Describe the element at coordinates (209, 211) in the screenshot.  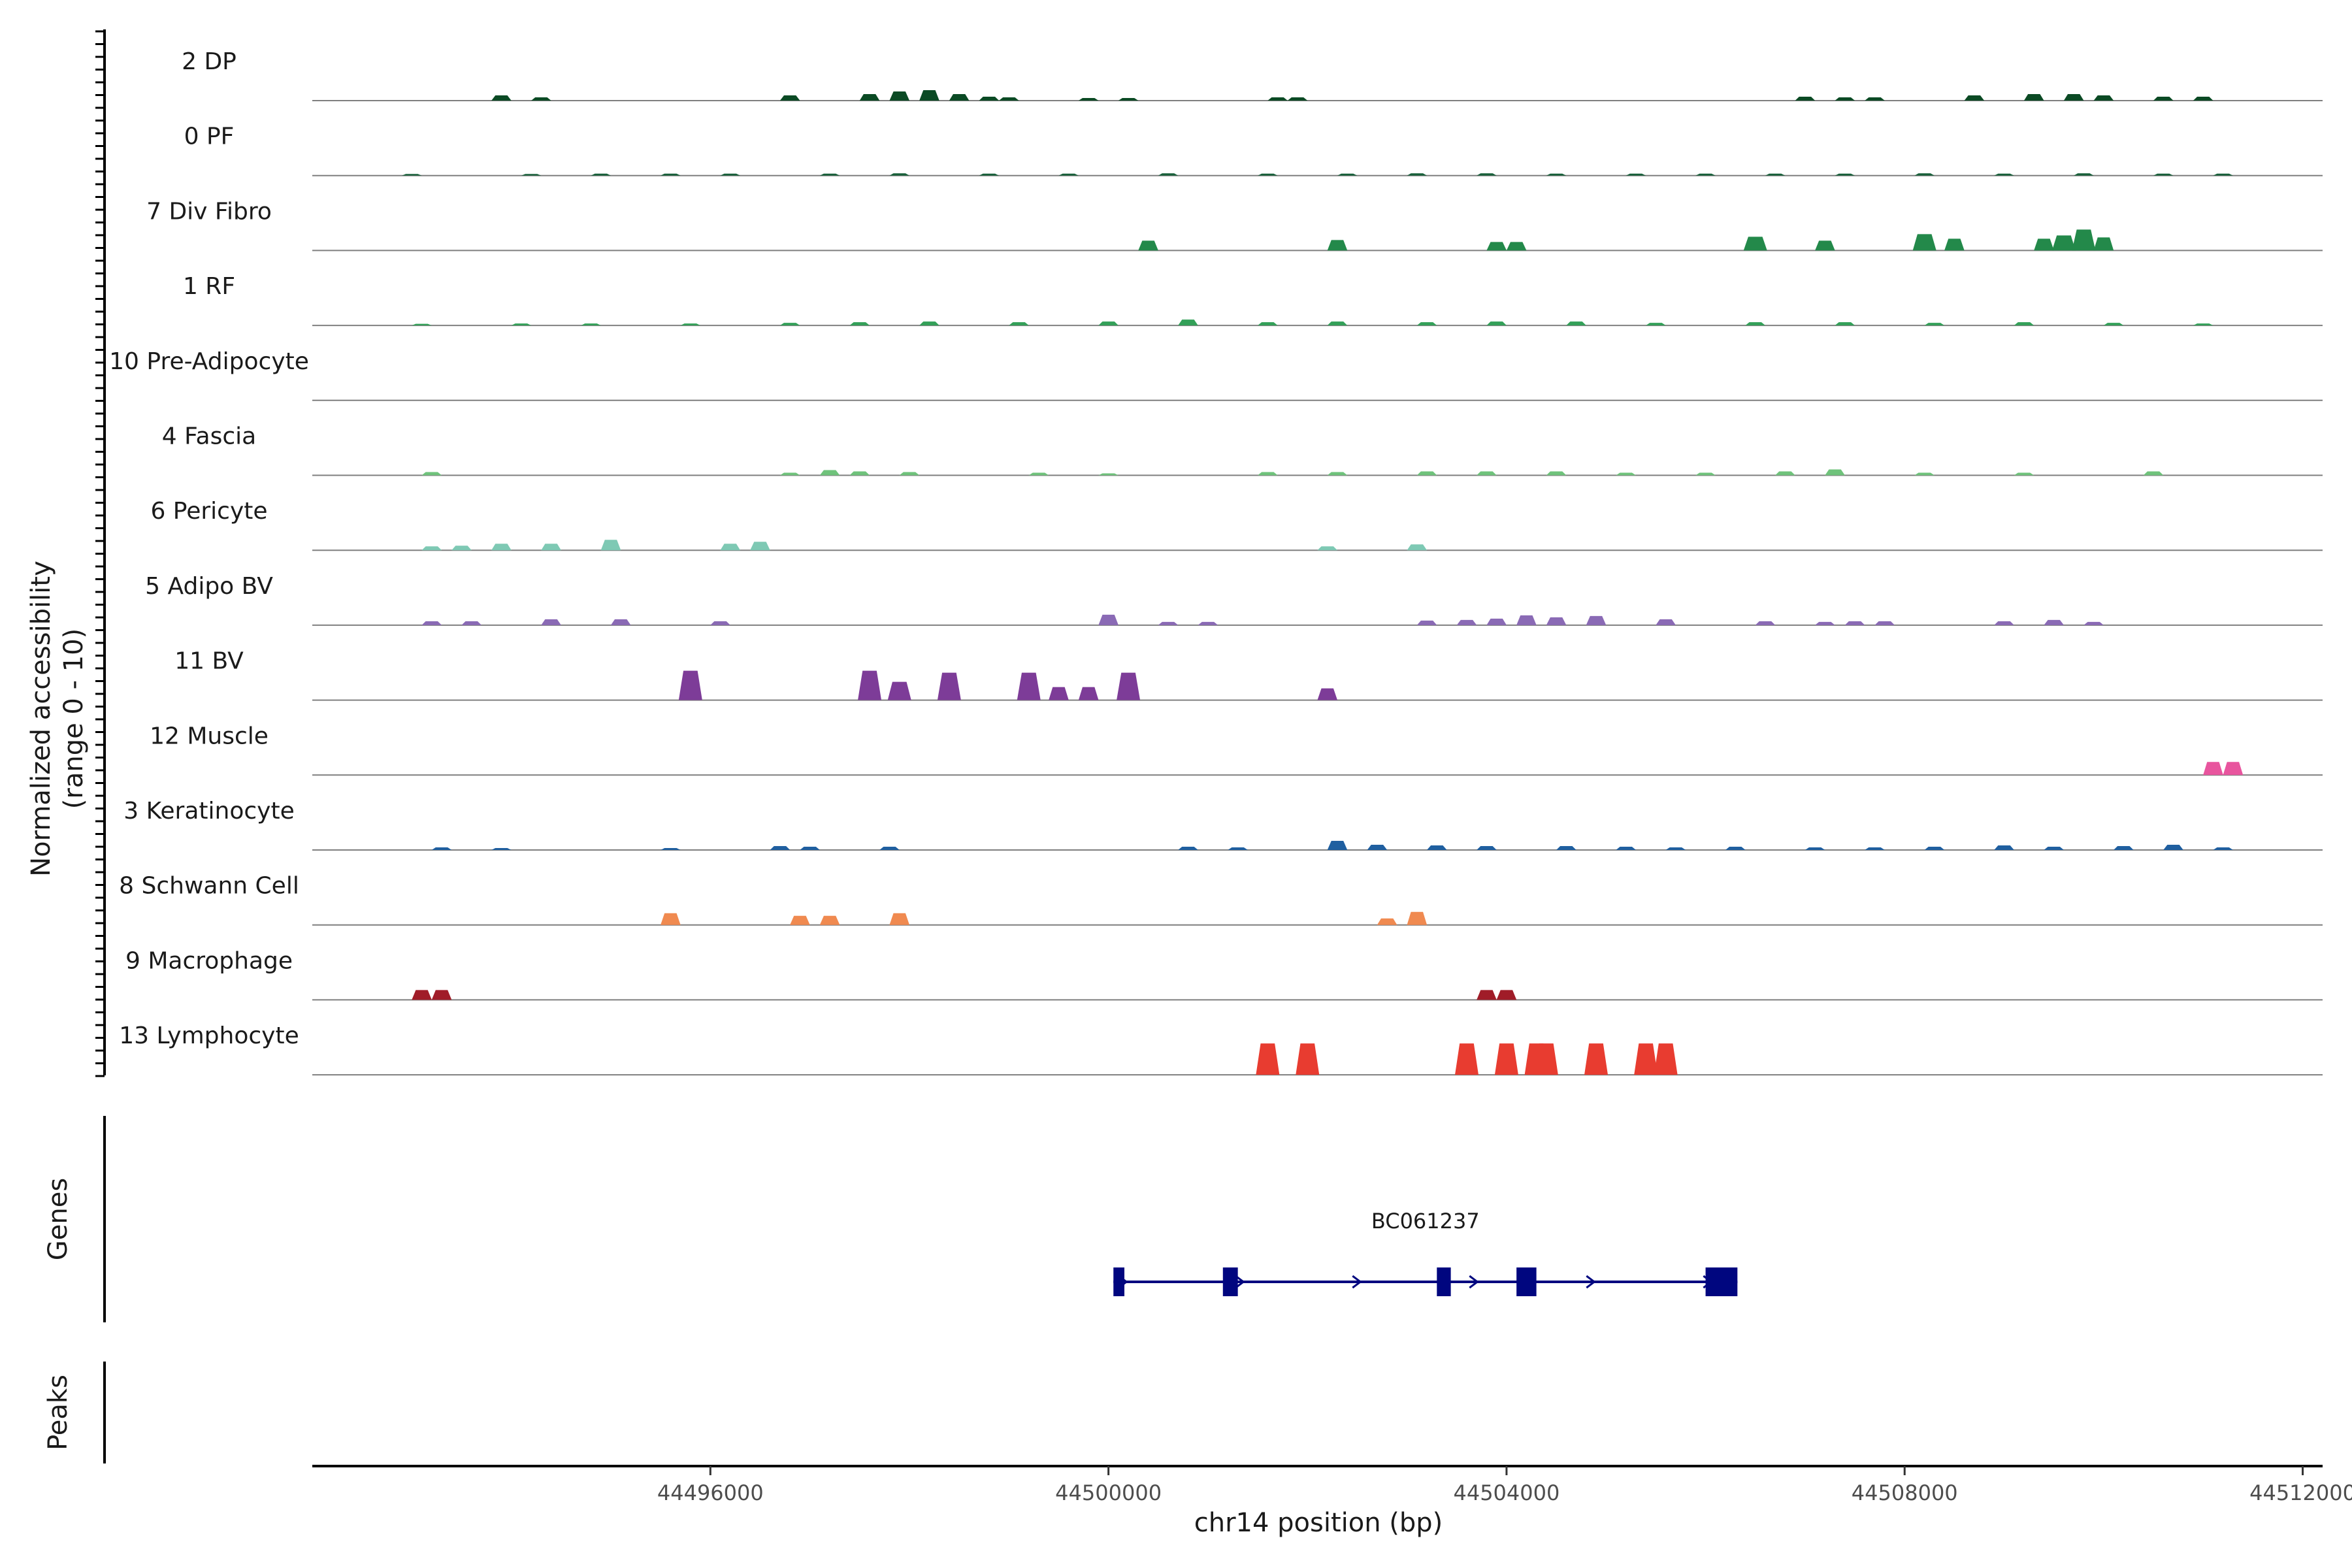
I see `track-label: 7 Div Fibro` at that location.